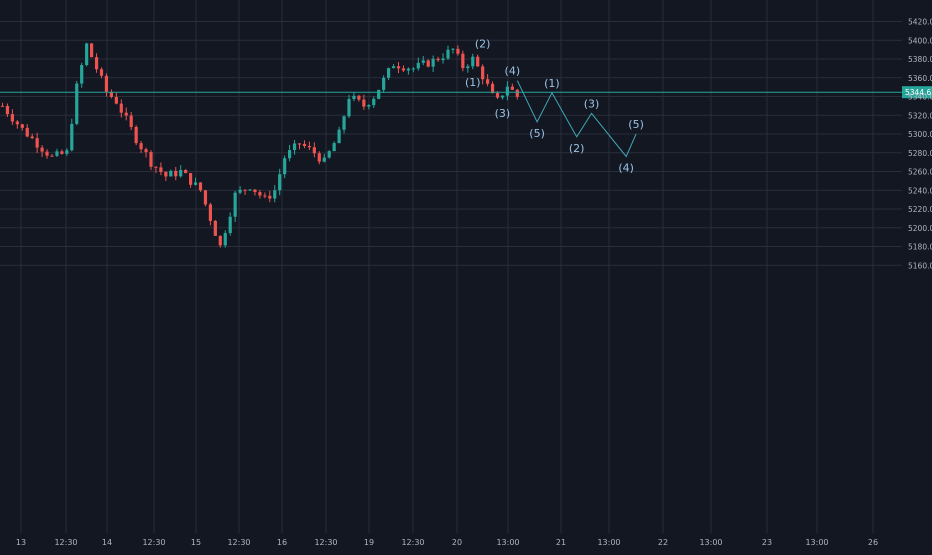  Describe the element at coordinates (920, 228) in the screenshot. I see `y-tick-label: 5200.0` at that location.